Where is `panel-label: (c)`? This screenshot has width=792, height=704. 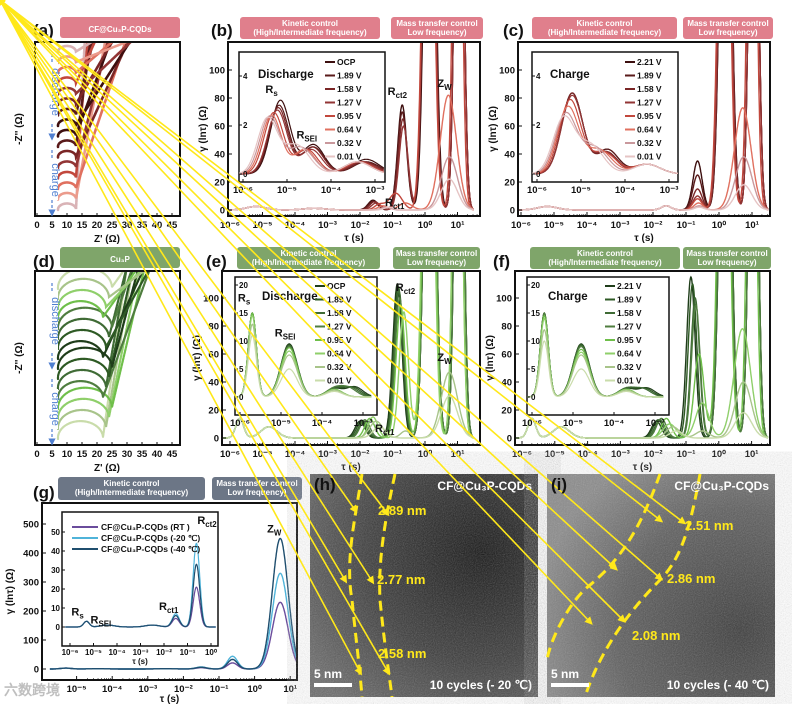
panel-label: (c) is located at coordinates (513, 30).